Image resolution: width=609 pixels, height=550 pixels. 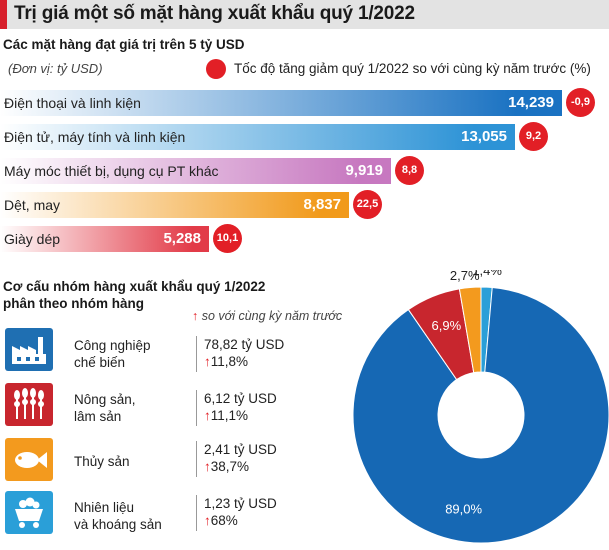 I want to click on group-name: Nhiên liệu, so click(x=104, y=507).